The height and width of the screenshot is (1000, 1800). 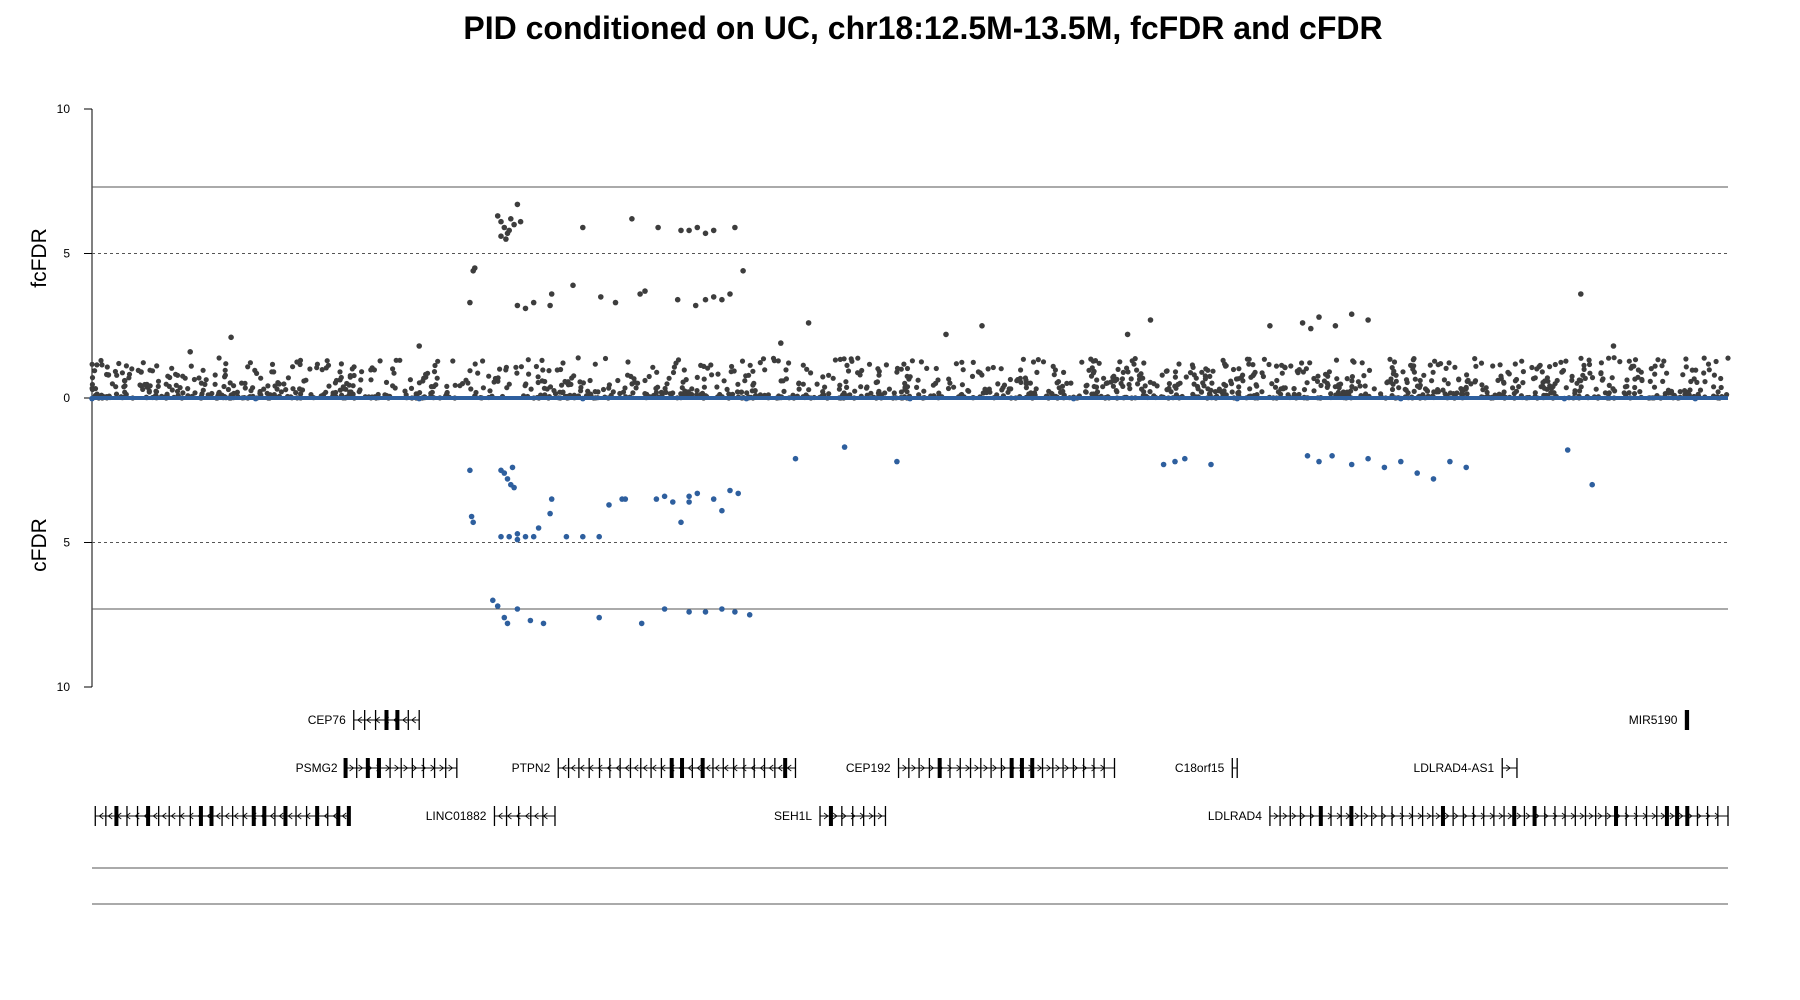 I want to click on gene: PTPN2, so click(x=654, y=768).